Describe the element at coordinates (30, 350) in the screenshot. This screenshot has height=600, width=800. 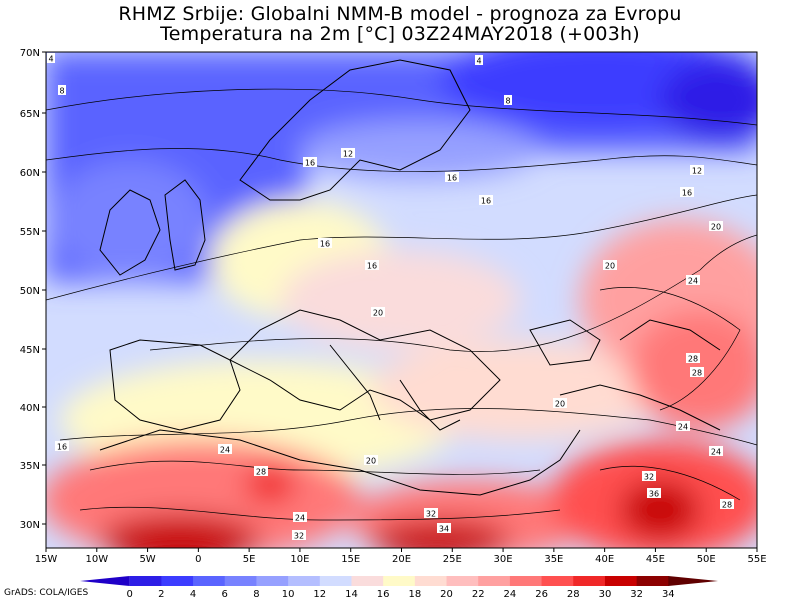
I see `lat-tick-label: 45N` at that location.